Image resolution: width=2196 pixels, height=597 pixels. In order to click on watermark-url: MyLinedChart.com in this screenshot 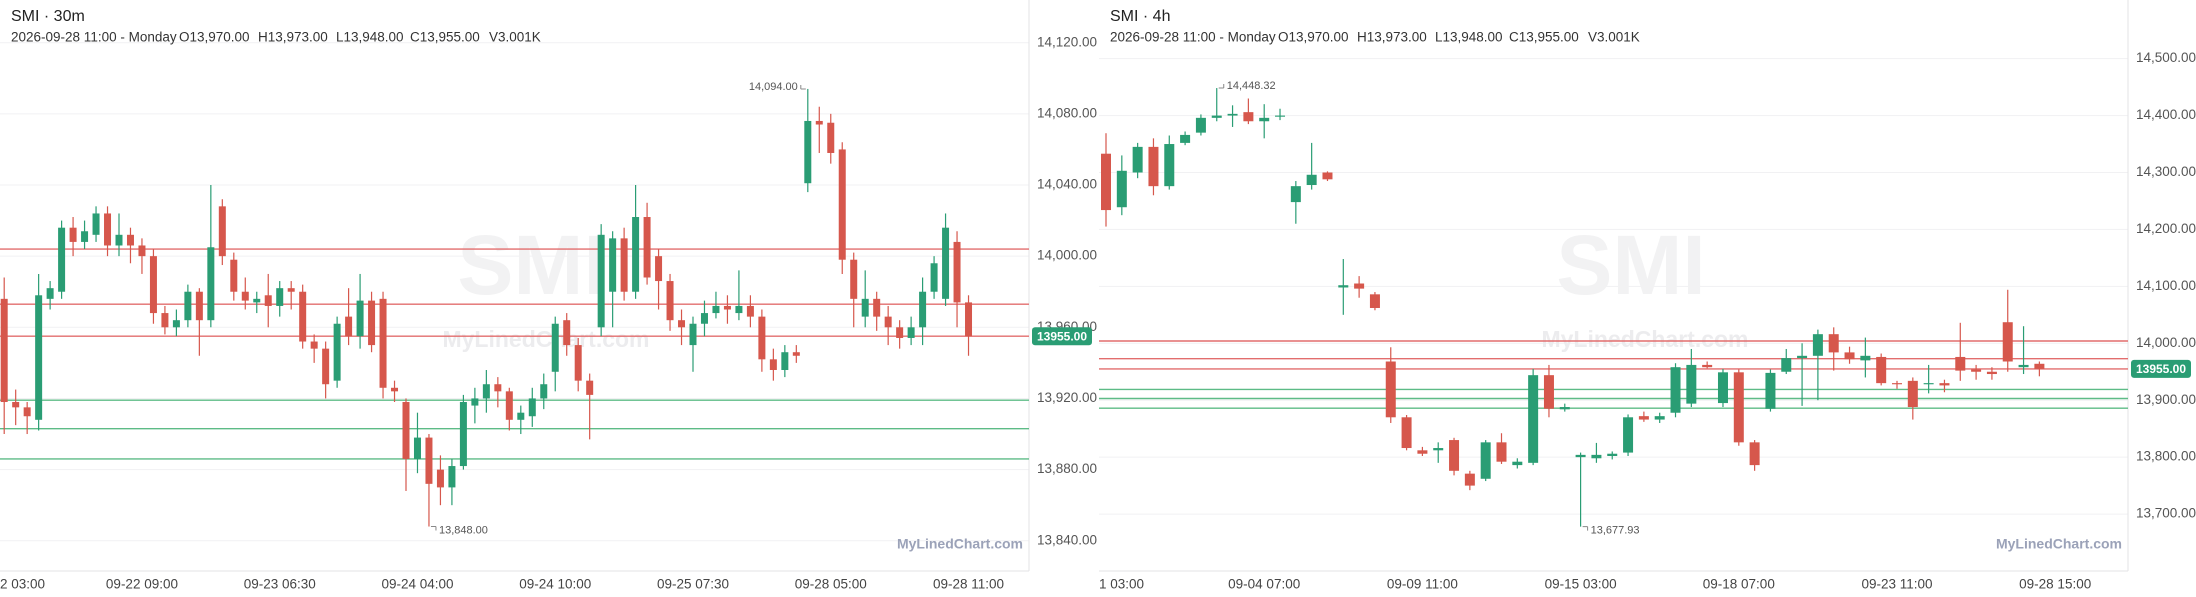, I will do `click(545, 339)`.